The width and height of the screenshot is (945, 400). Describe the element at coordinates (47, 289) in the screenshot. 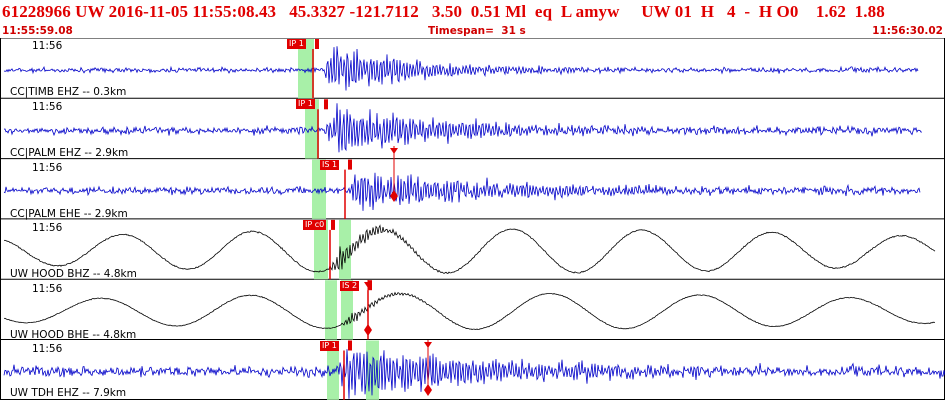

I see `panel-5-time-label: 11:56` at that location.